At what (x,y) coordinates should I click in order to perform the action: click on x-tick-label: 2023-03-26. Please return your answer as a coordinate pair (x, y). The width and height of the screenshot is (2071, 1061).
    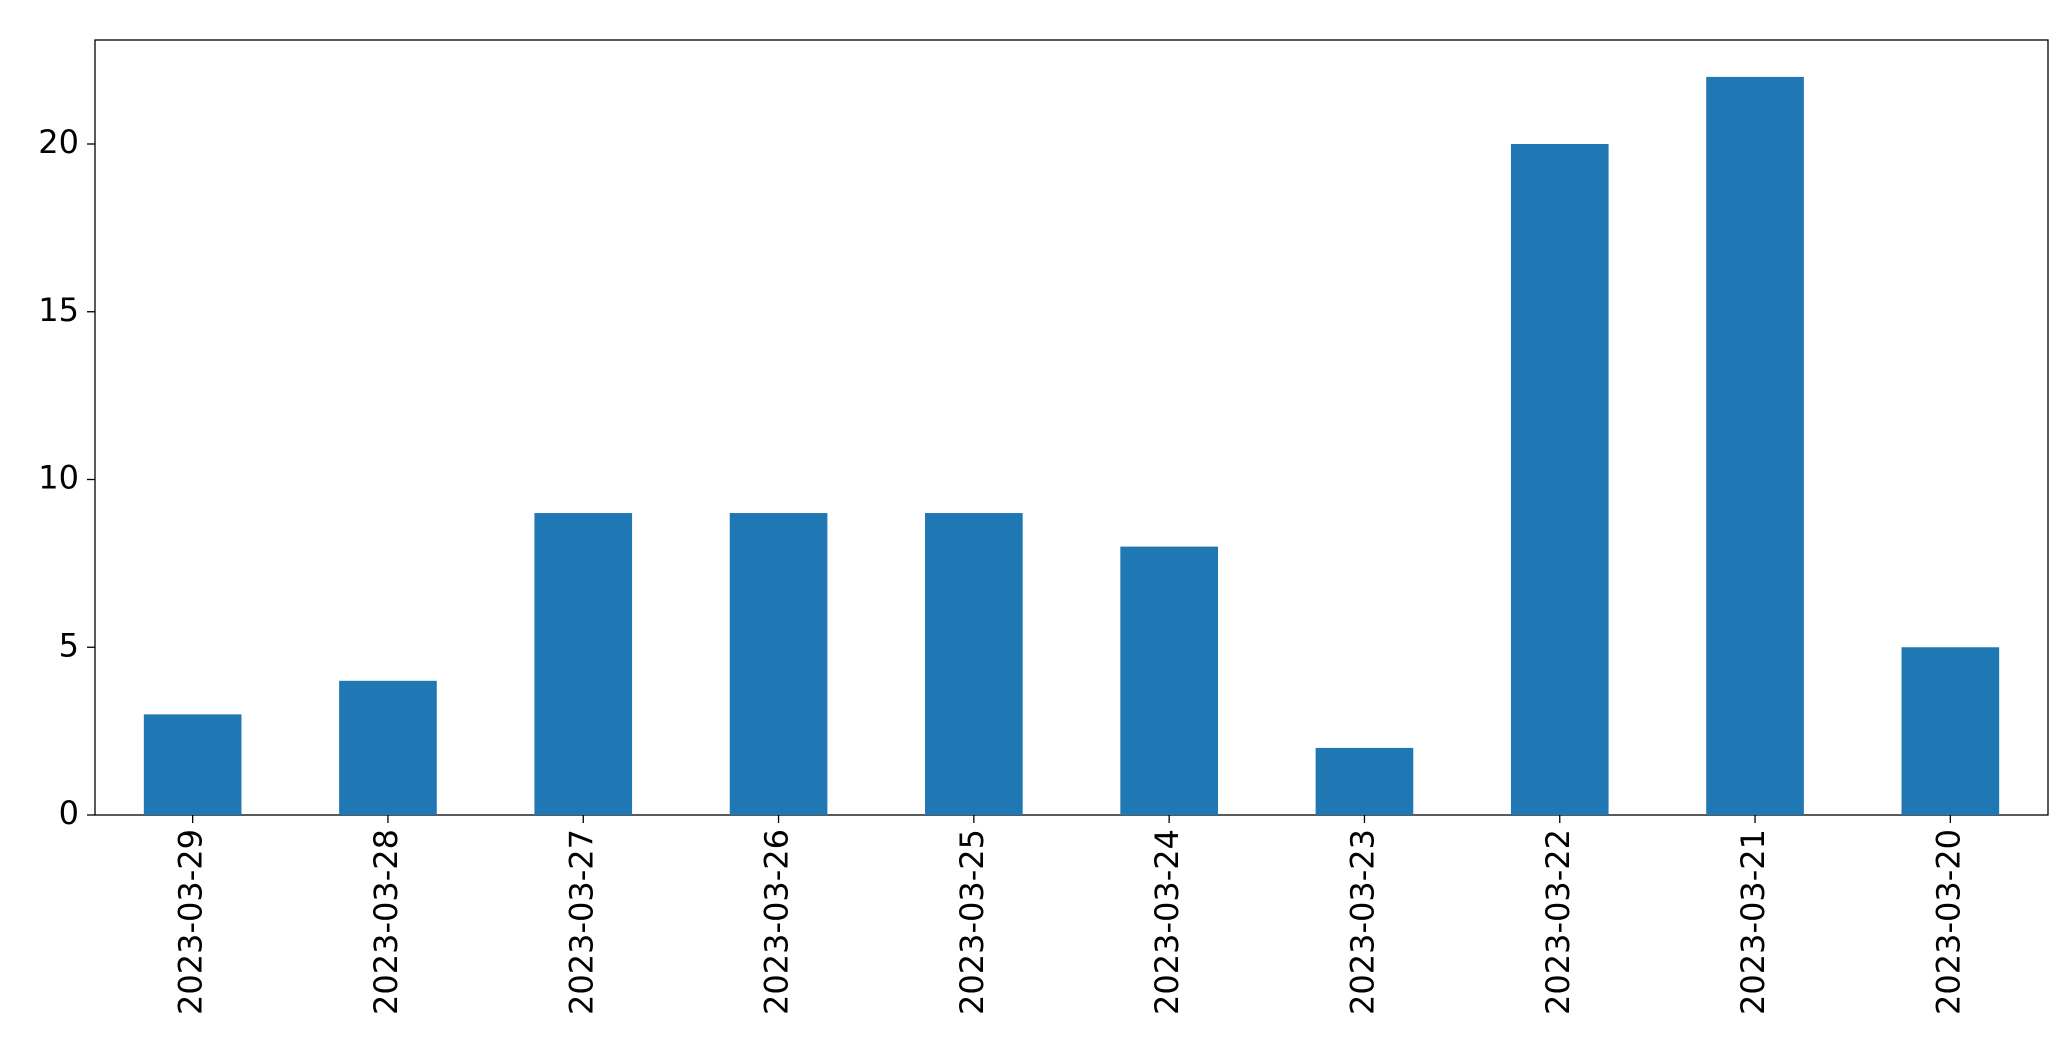
    Looking at the image, I should click on (777, 922).